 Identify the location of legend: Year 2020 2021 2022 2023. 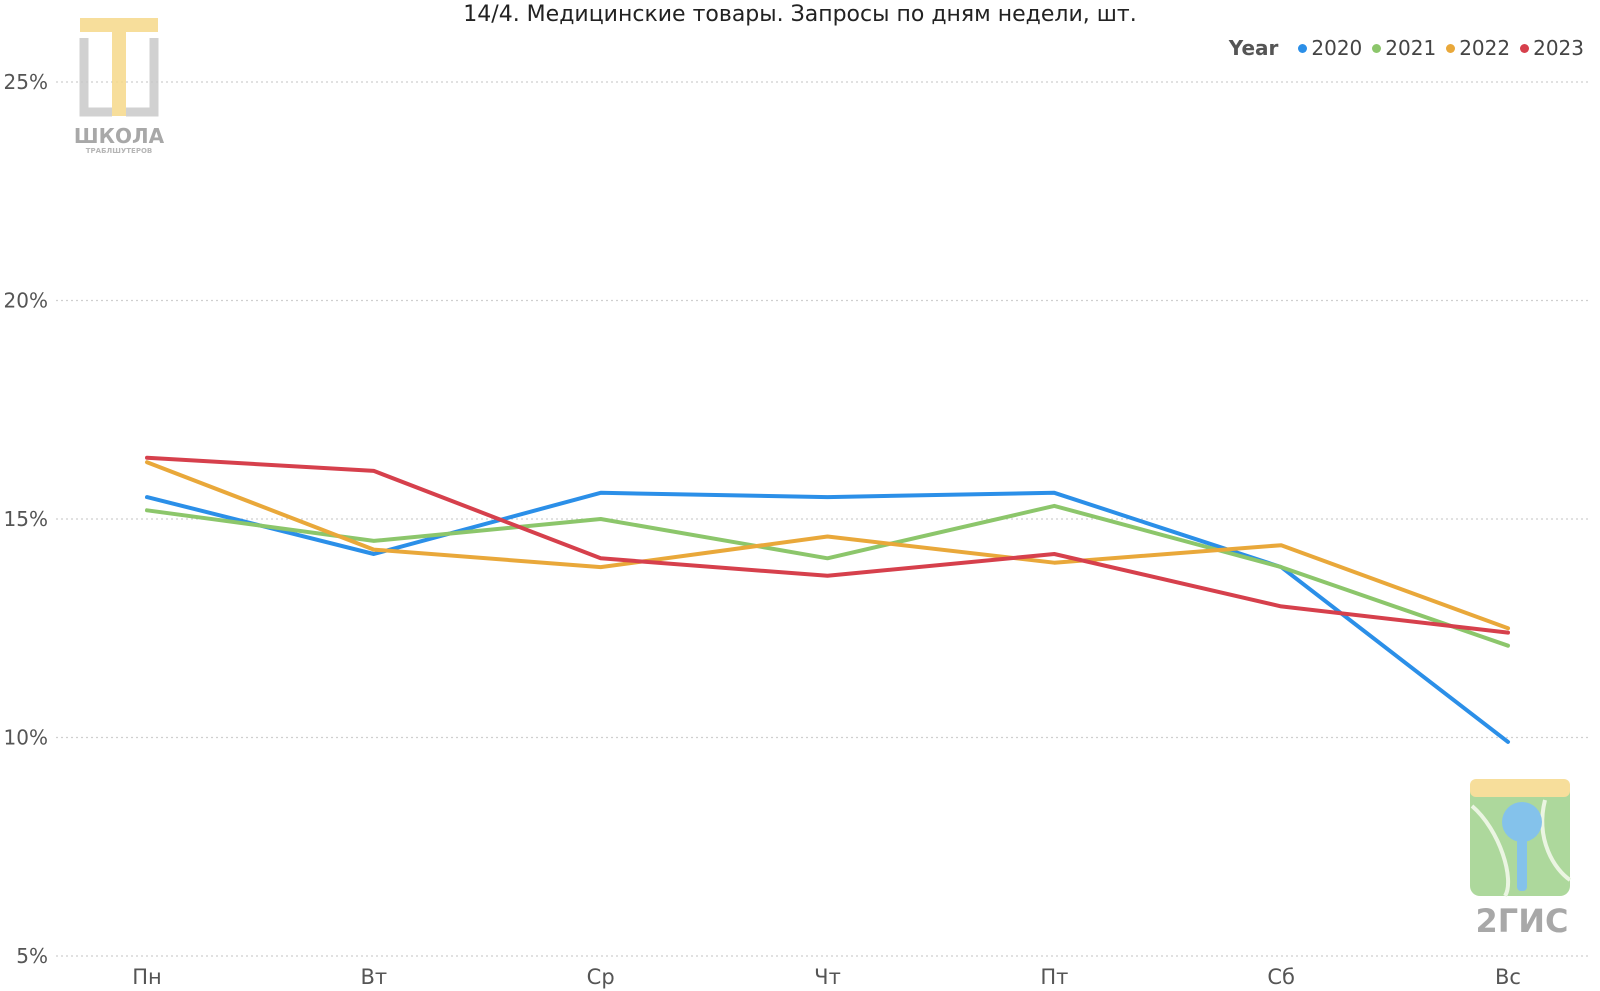
(1406, 48).